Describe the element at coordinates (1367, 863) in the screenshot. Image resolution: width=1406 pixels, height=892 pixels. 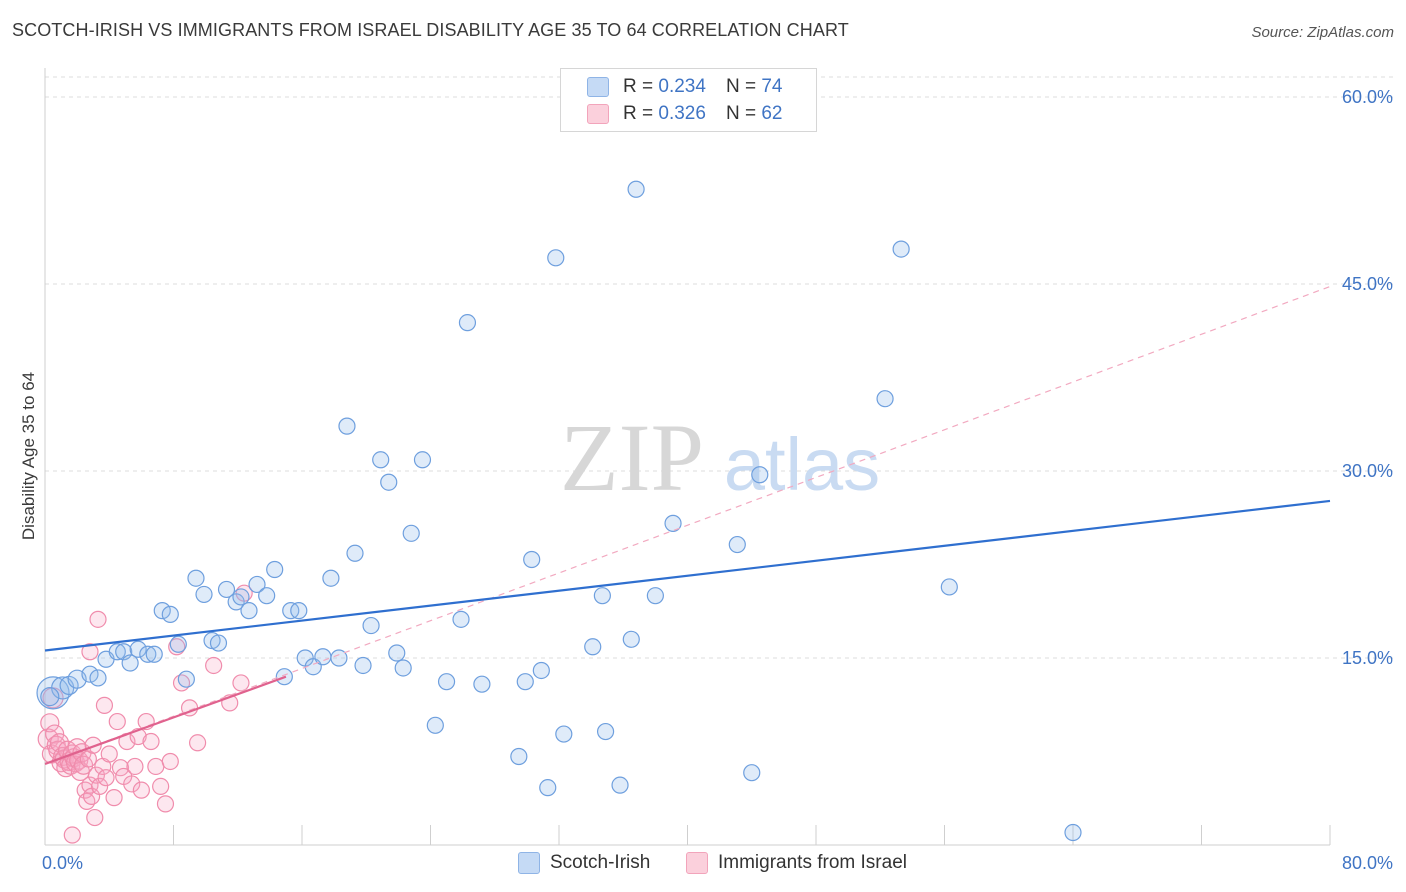
I see `x-tick-label: 80.0%` at that location.